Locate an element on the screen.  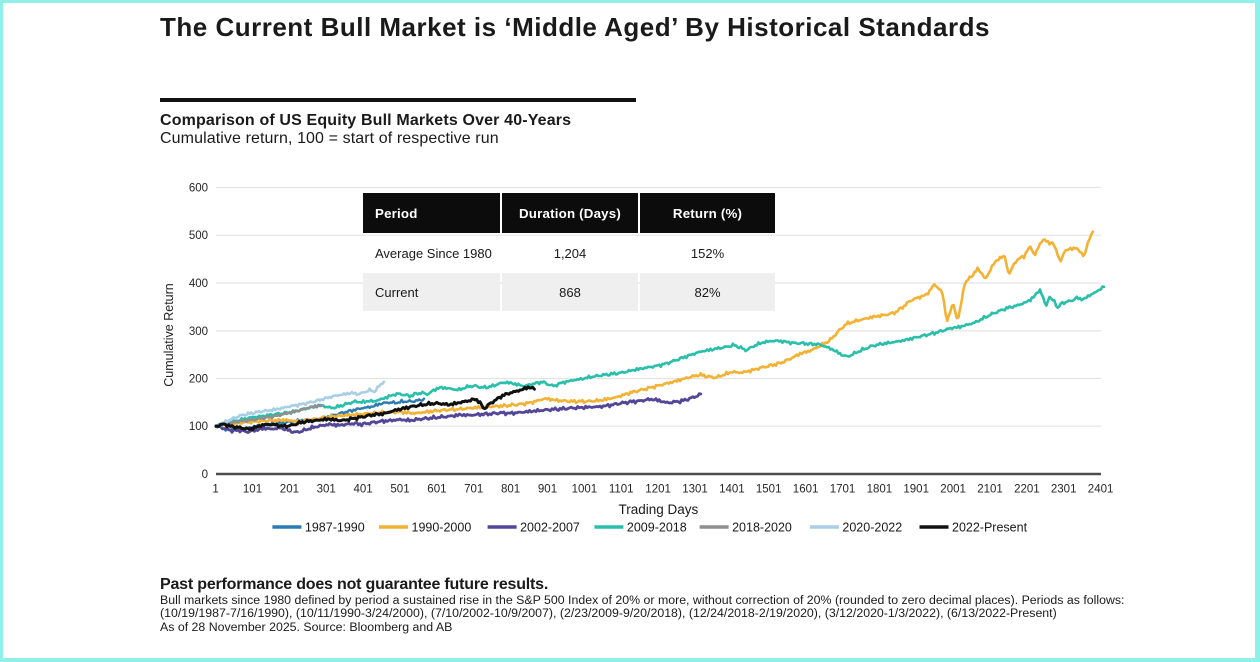
svg-text: 300 is located at coordinates (198, 332).